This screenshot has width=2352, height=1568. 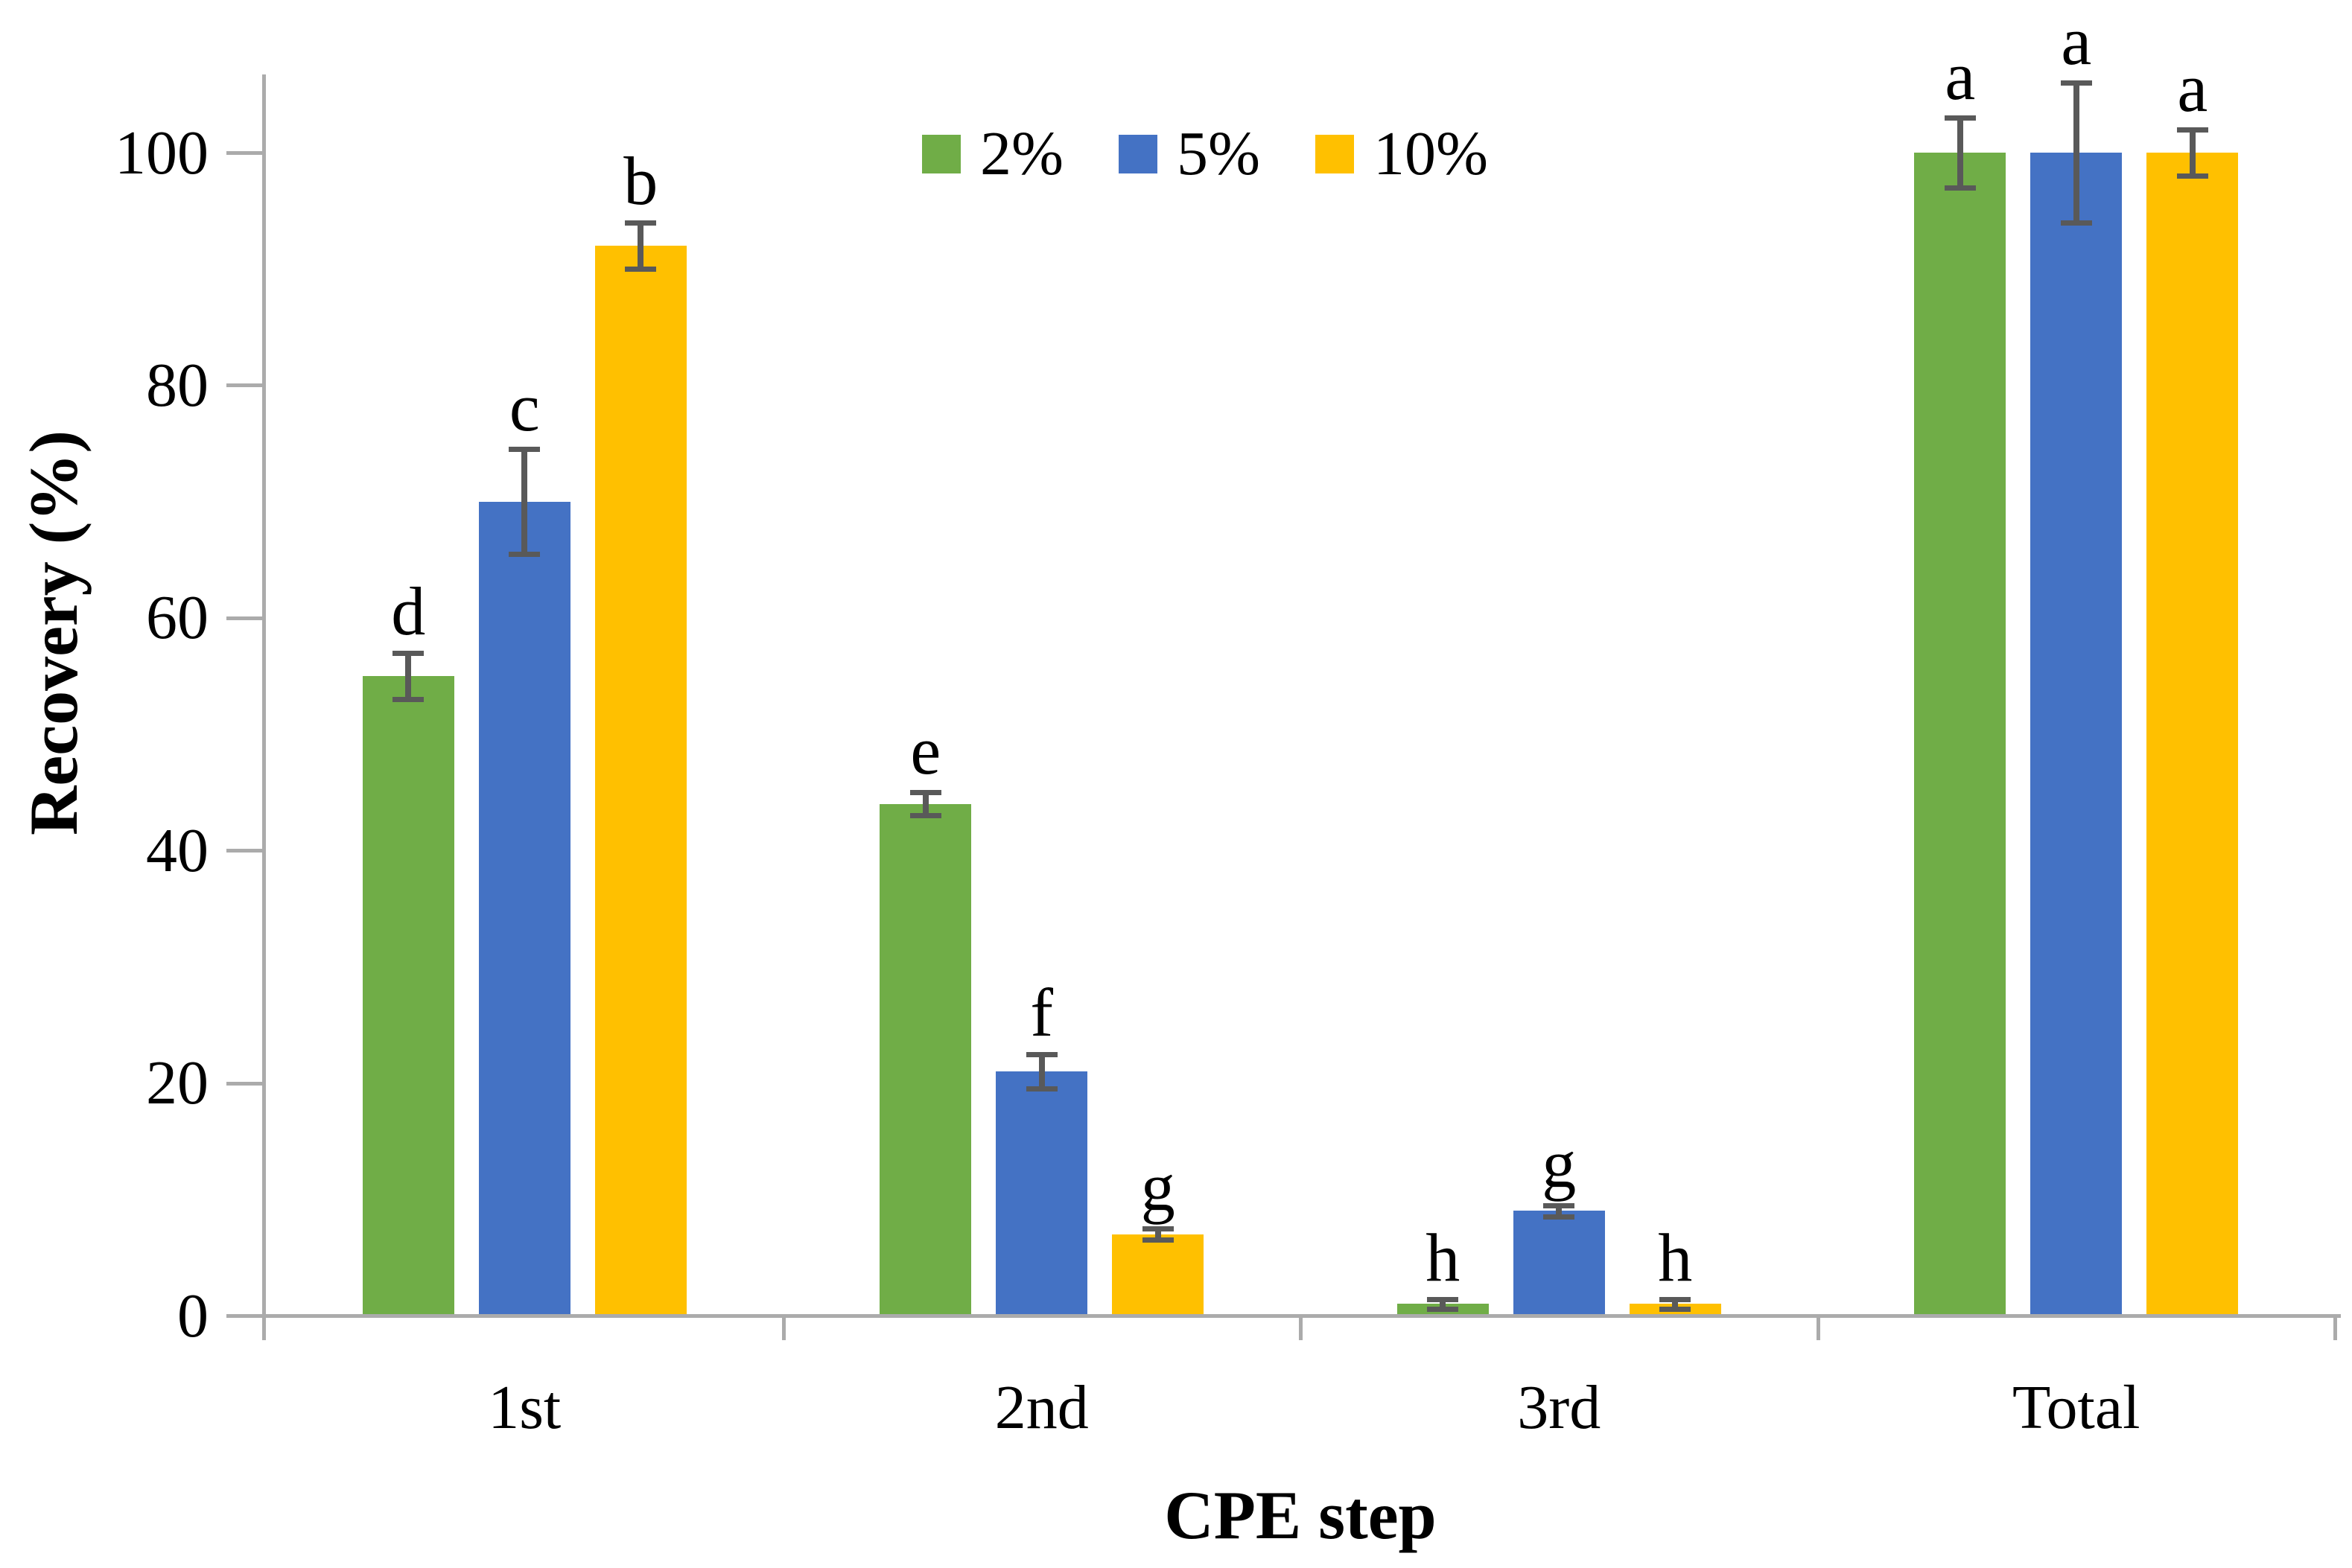 What do you see at coordinates (925, 751) in the screenshot?
I see `significance-letter: e` at bounding box center [925, 751].